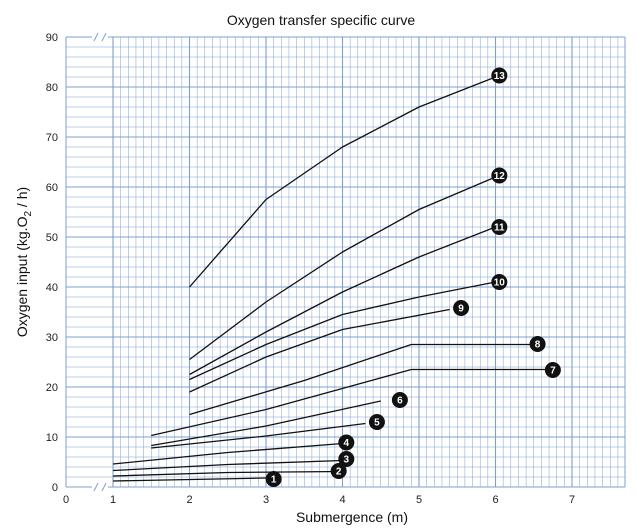 This screenshot has height=528, width=636. What do you see at coordinates (266, 500) in the screenshot?
I see `x-tick-label: 3` at bounding box center [266, 500].